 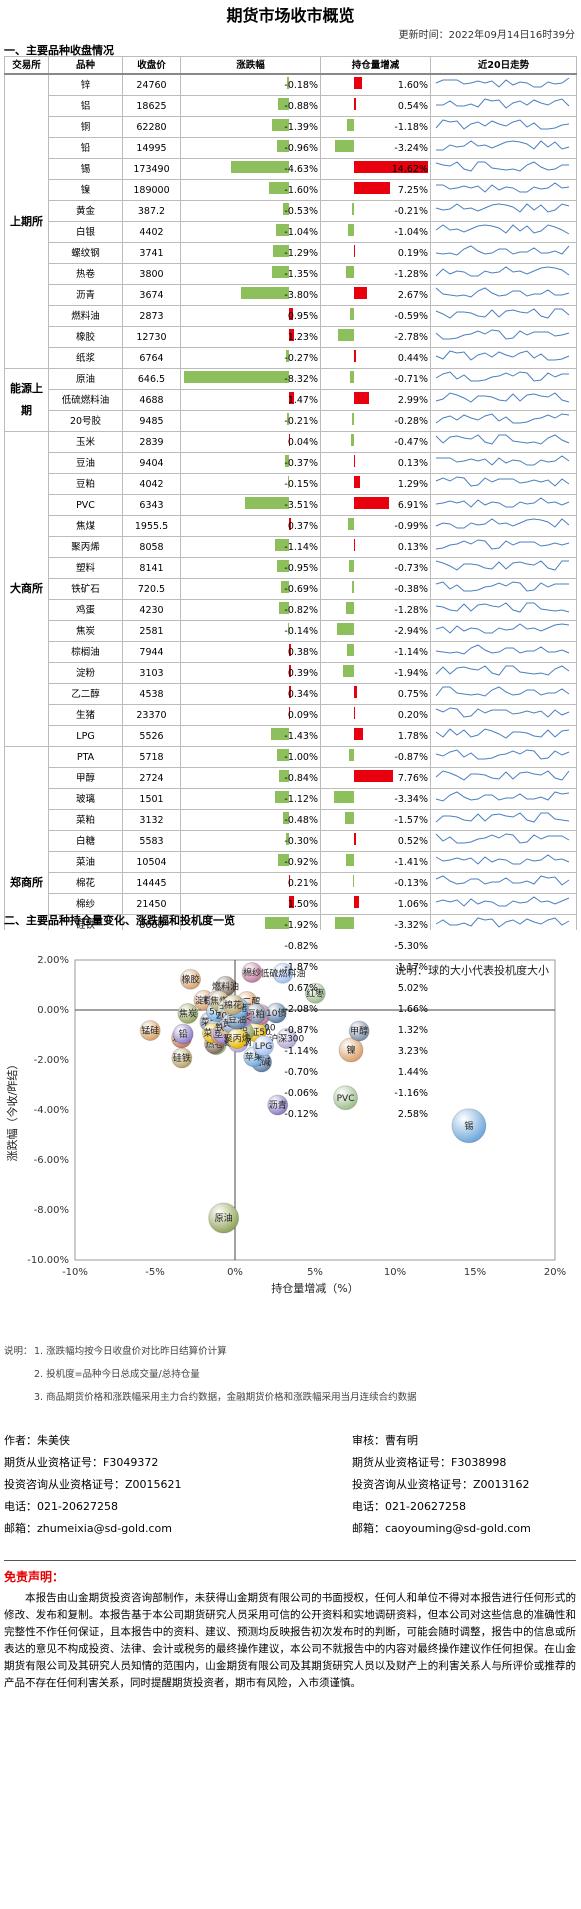 I want to click on data-point-label: 橡胶, so click(x=191, y=979).